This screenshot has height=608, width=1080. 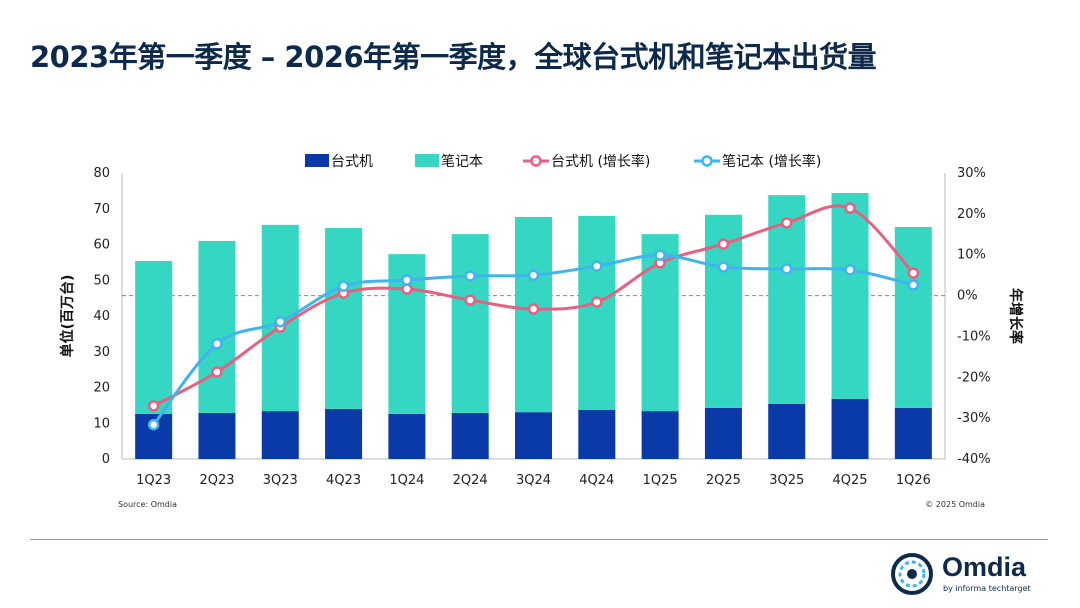 What do you see at coordinates (101, 280) in the screenshot?
I see `y-tick-label: 50` at bounding box center [101, 280].